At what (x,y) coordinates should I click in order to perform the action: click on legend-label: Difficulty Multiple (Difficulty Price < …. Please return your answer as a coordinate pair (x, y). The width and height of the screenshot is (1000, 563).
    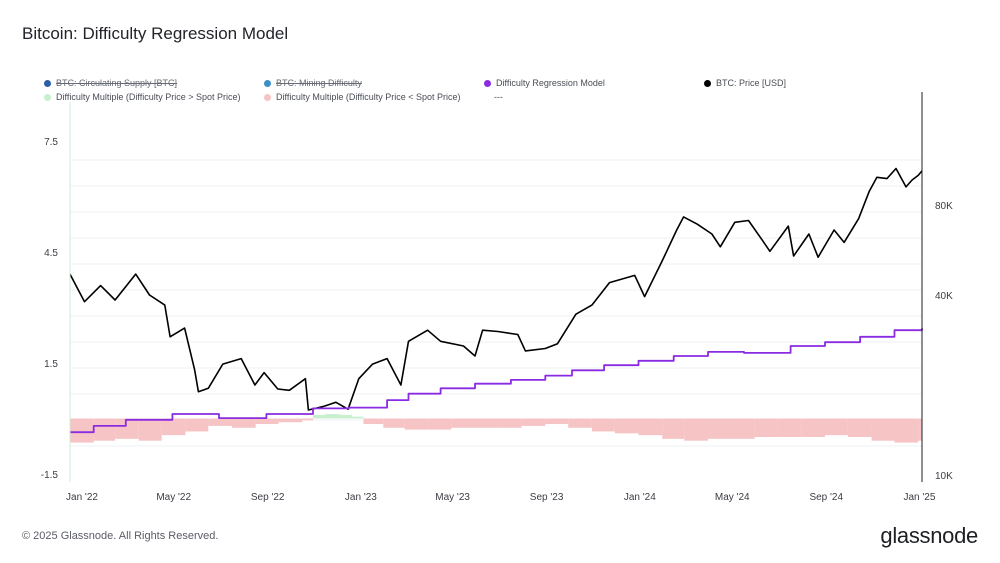
    Looking at the image, I should click on (368, 97).